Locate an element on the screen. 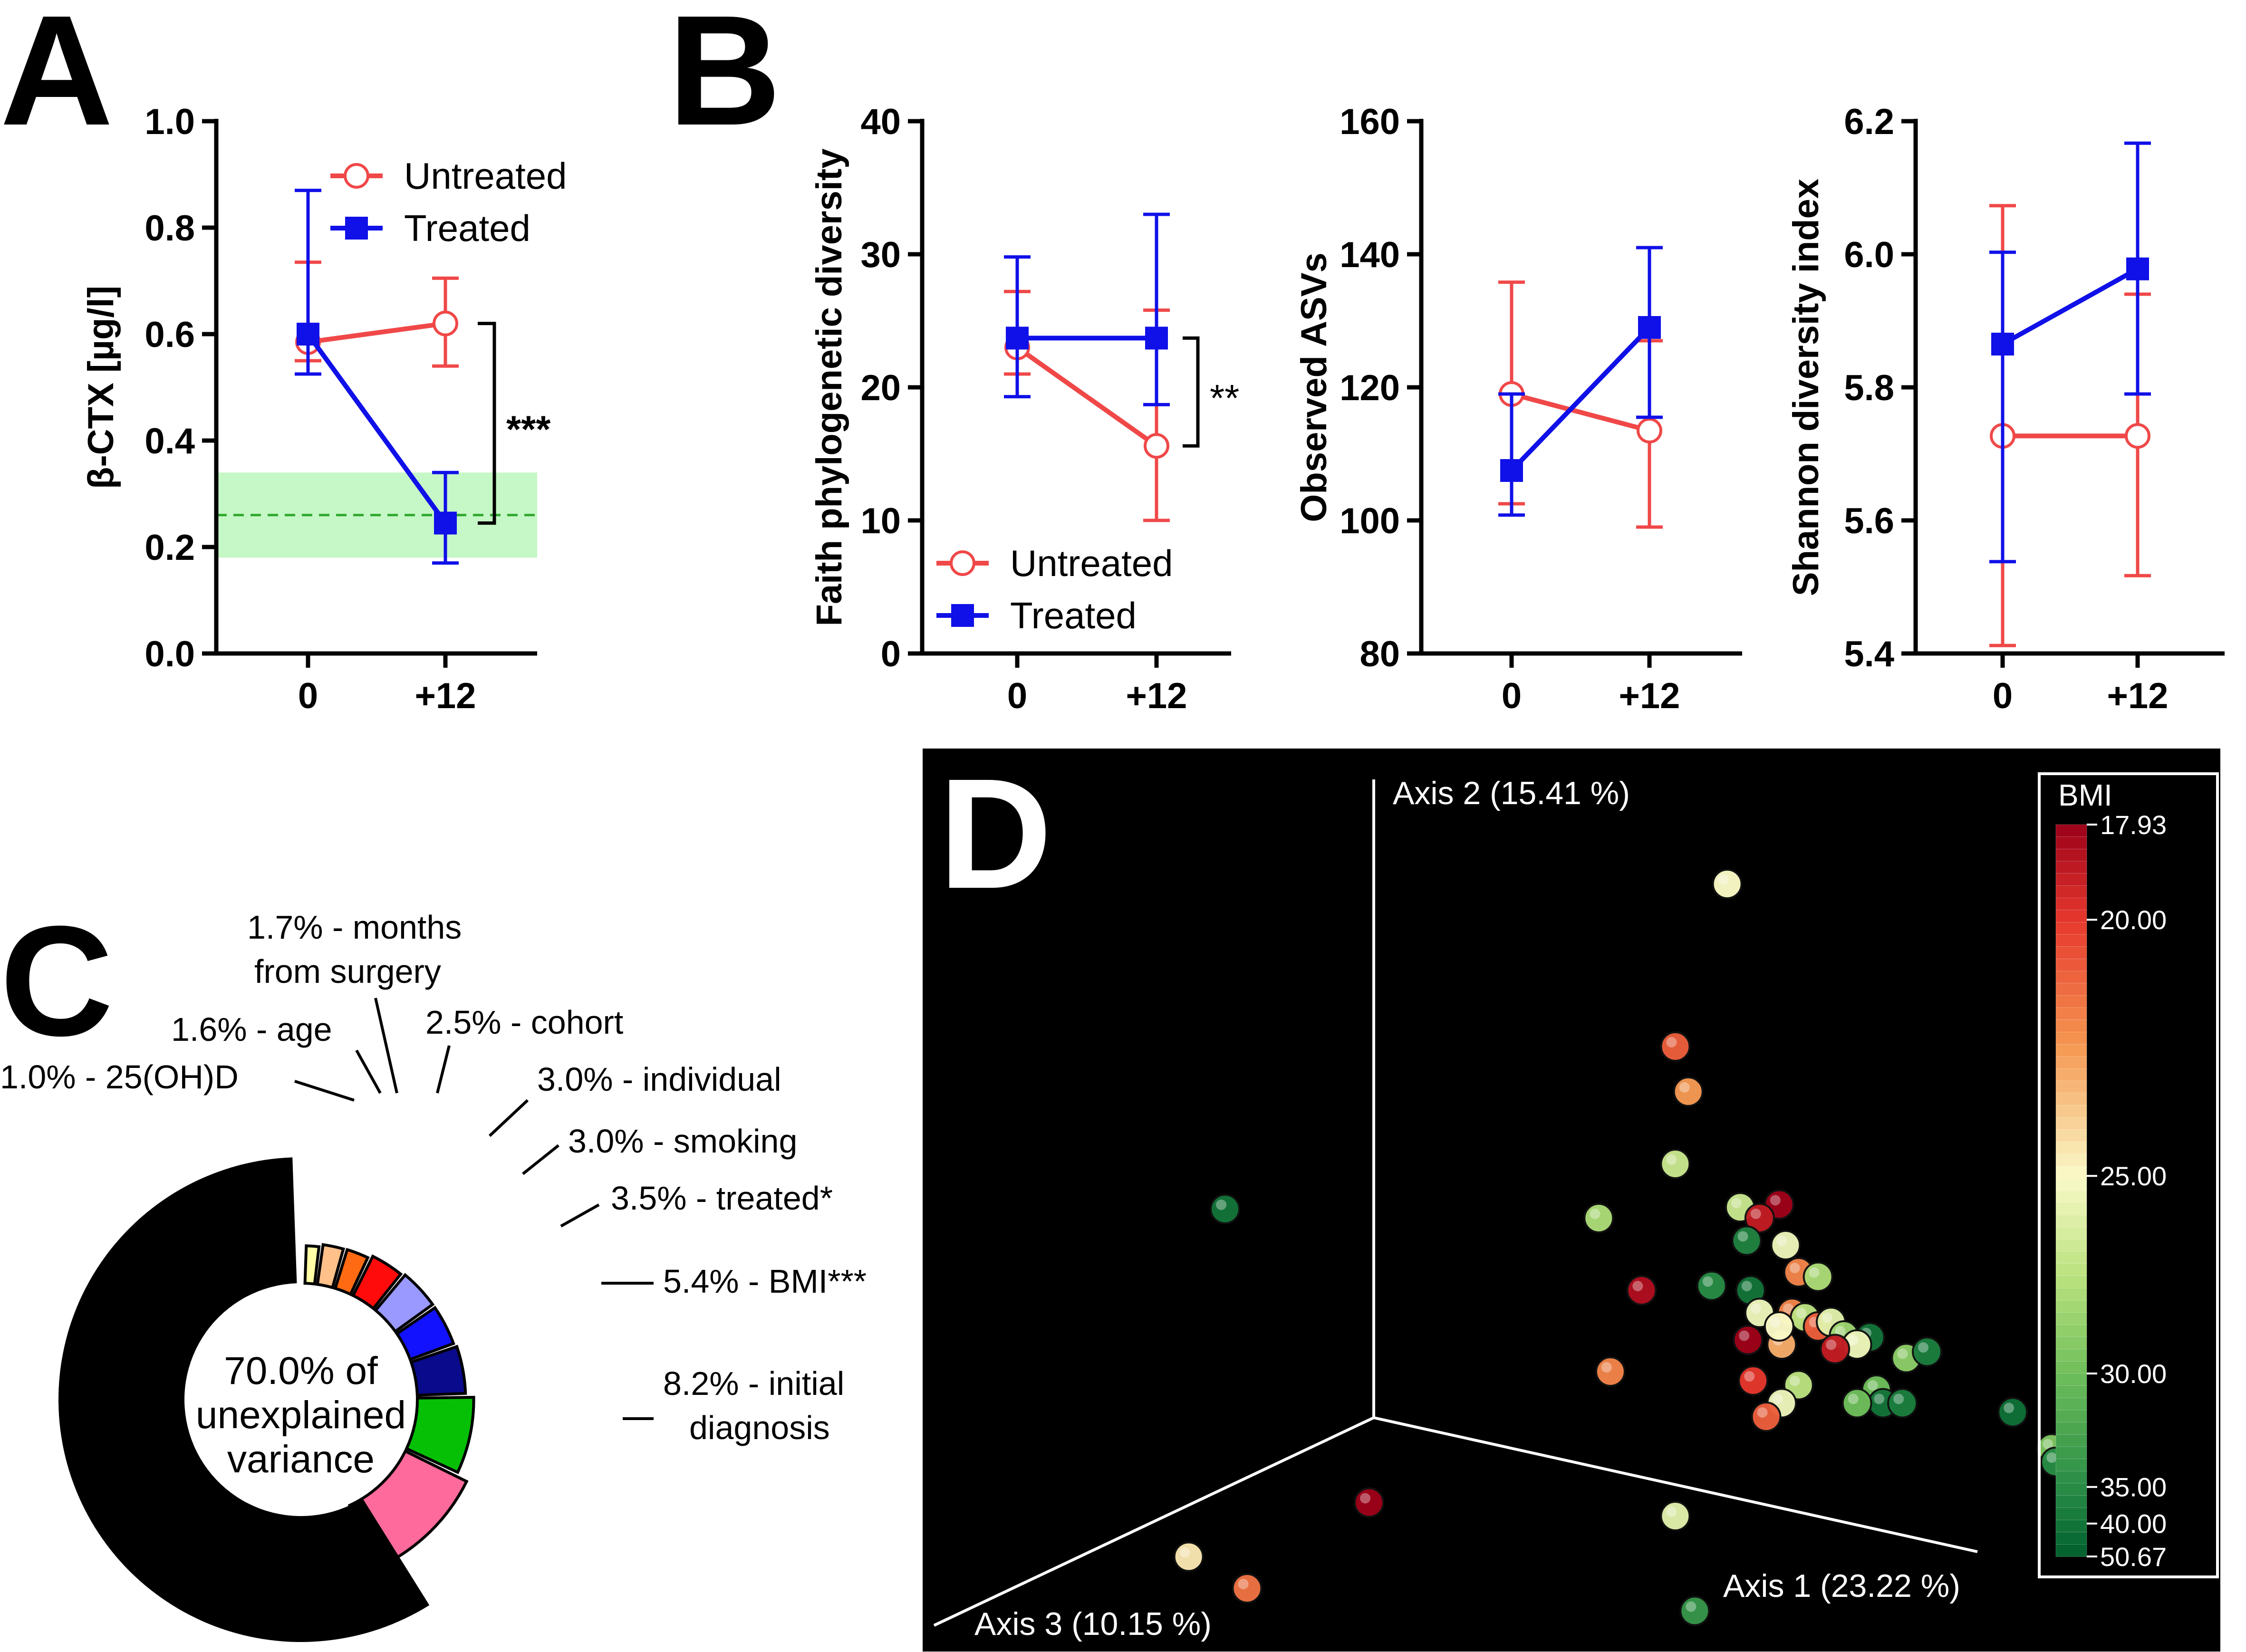  label-age: 1.6% - age is located at coordinates (251, 1029).